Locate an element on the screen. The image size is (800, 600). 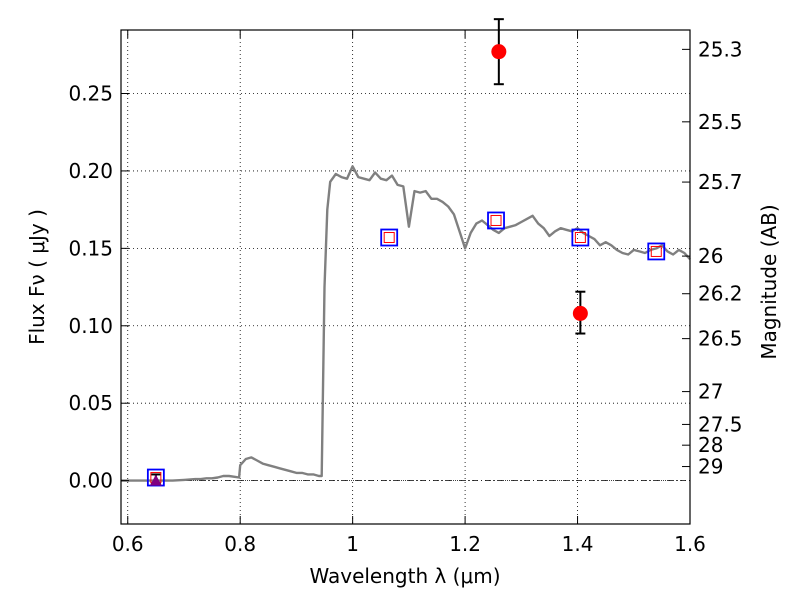
y-tick-label-0: 0.00 is located at coordinates (90, 481).